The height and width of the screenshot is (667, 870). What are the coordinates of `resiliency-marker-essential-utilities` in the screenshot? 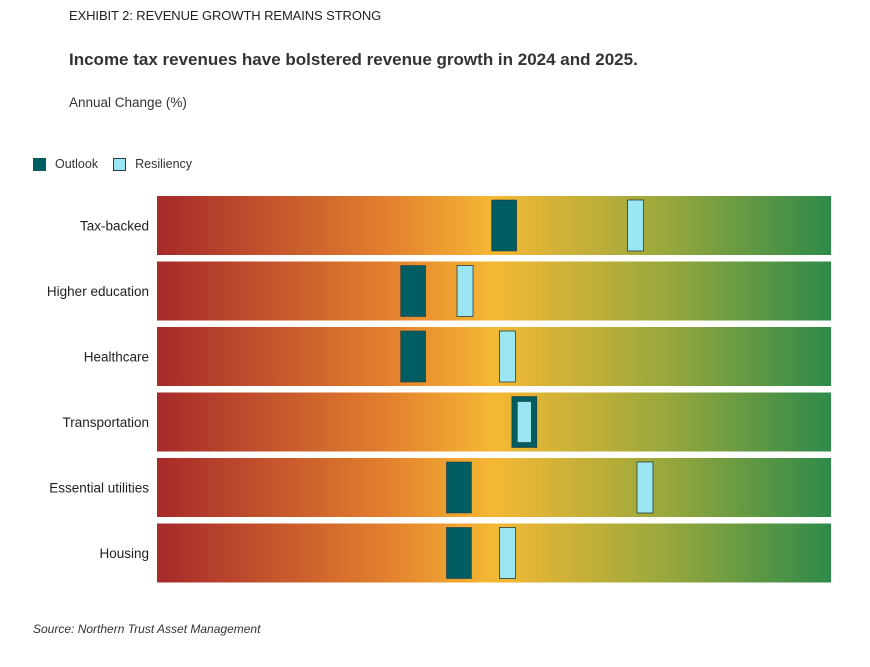 It's located at (645, 487).